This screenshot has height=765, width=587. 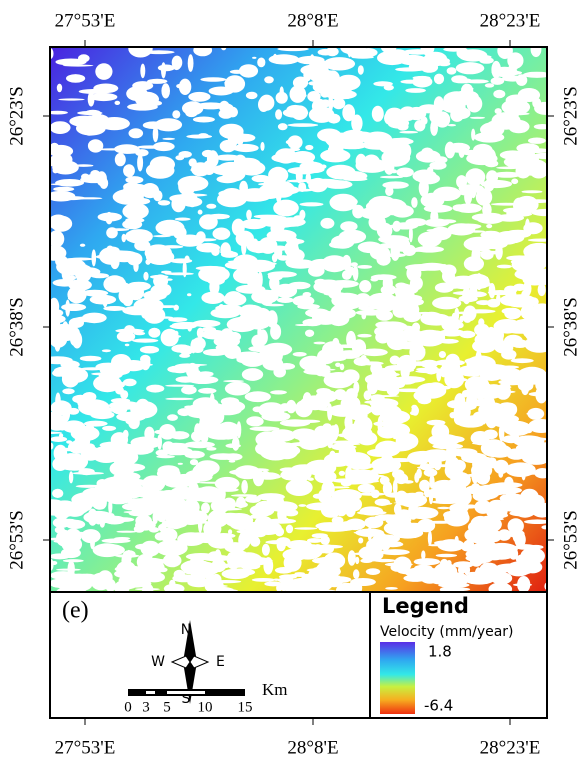 I want to click on bottom-coord-label: 27°53'E, so click(x=85, y=747).